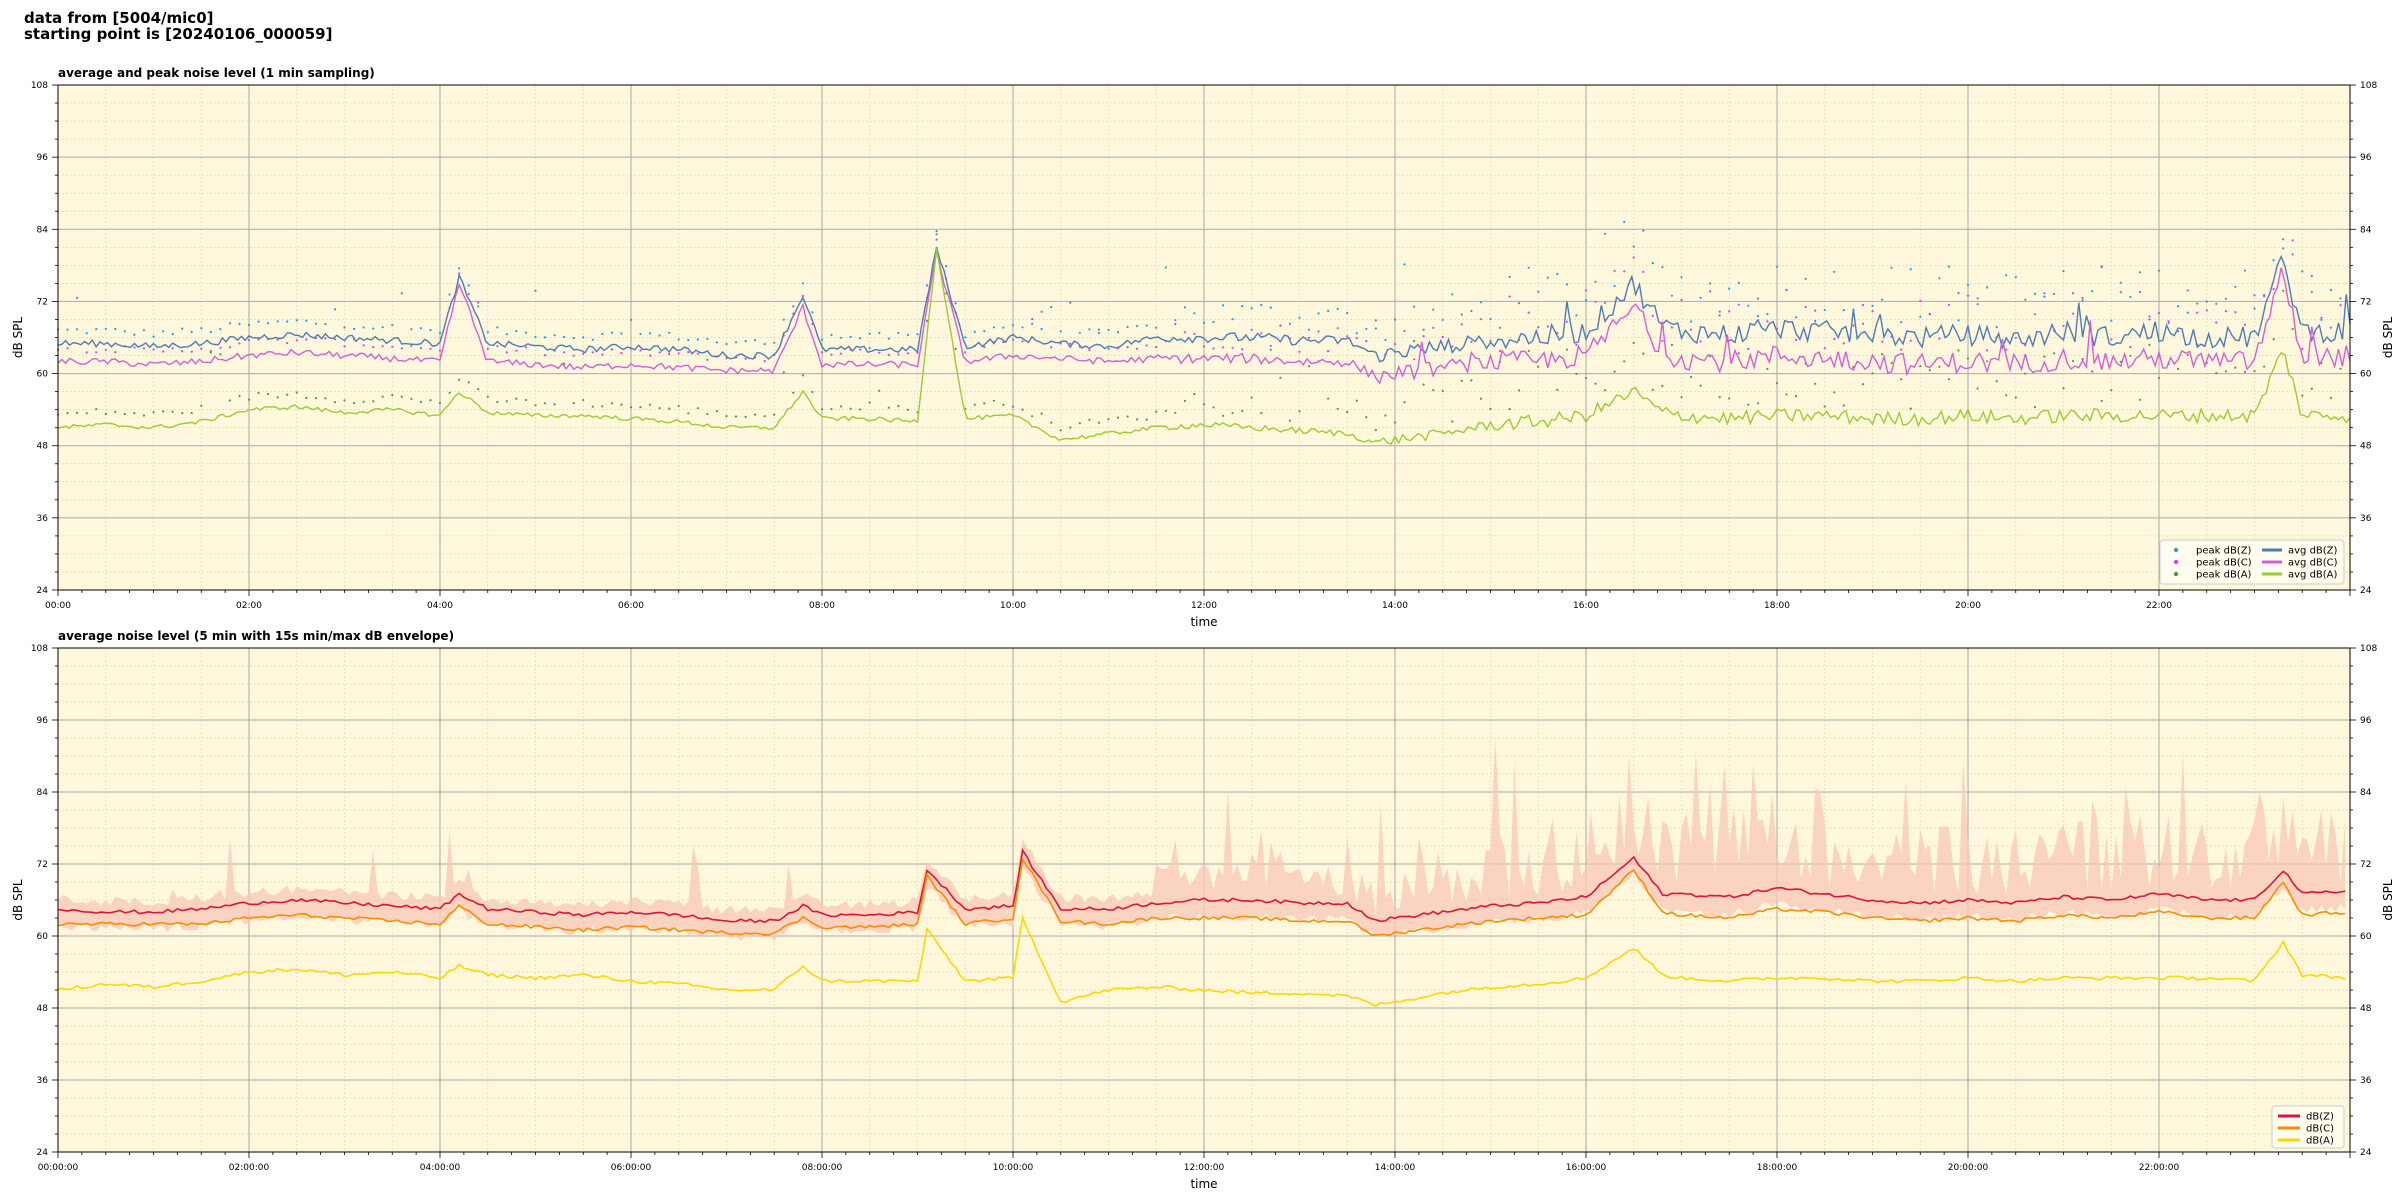 This screenshot has height=1200, width=2400. I want to click on series-line-avgdbc, so click(1204, 317).